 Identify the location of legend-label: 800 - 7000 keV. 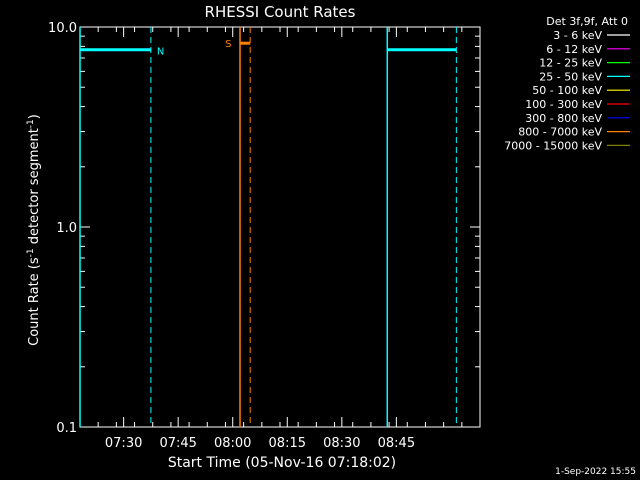
(560, 132).